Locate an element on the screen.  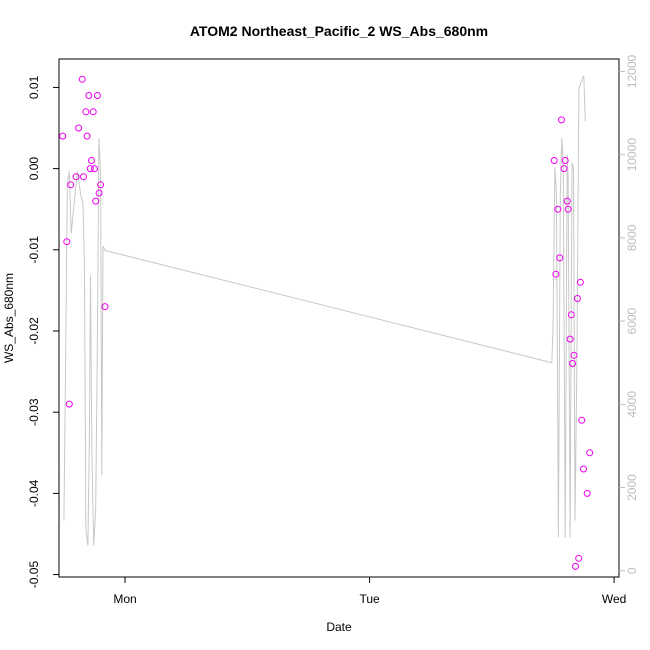
y2-tick-label: 4000 is located at coordinates (632, 404).